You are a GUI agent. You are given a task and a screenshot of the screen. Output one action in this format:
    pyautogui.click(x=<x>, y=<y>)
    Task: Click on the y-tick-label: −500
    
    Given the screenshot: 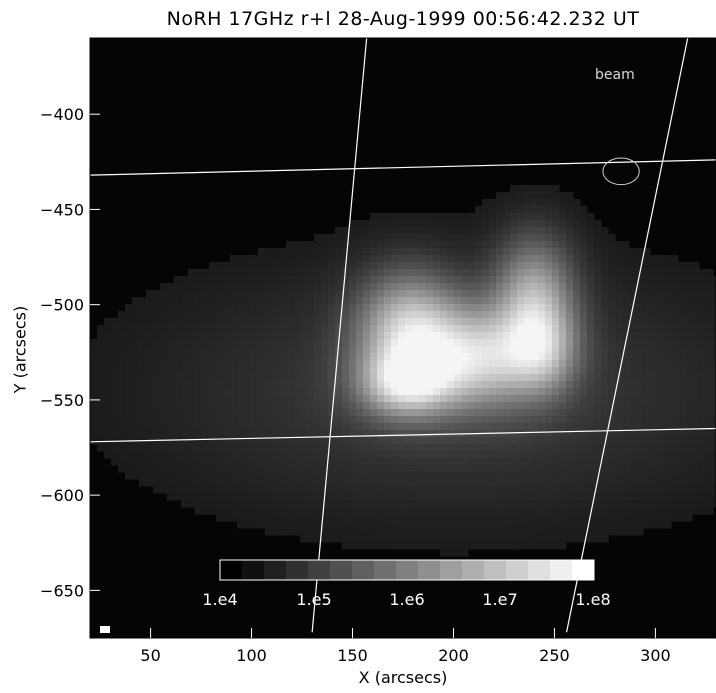 What is the action you would take?
    pyautogui.click(x=62, y=305)
    